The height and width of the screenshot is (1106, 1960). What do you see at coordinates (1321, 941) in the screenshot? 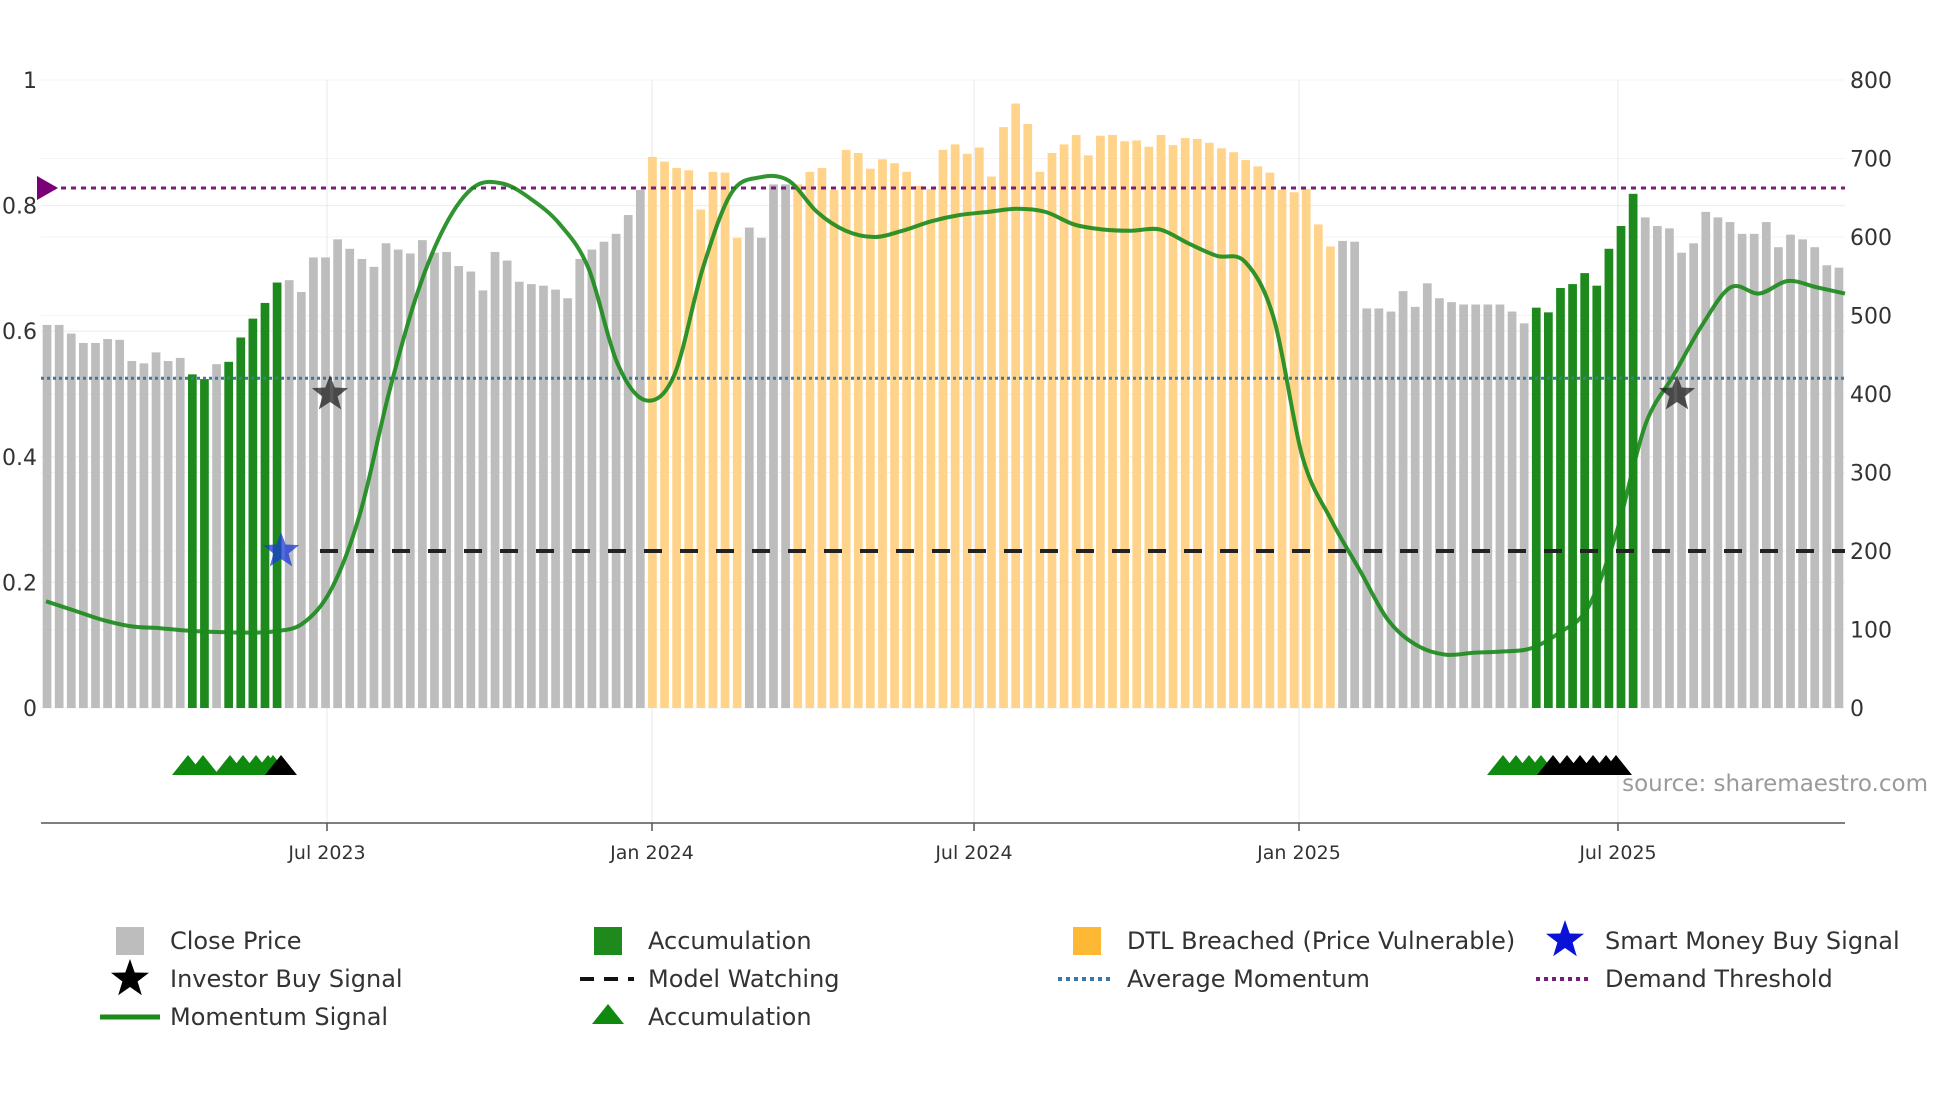
I see `legend-label-dtl-breached: DTL Breached (Price Vulnerable)` at bounding box center [1321, 941].